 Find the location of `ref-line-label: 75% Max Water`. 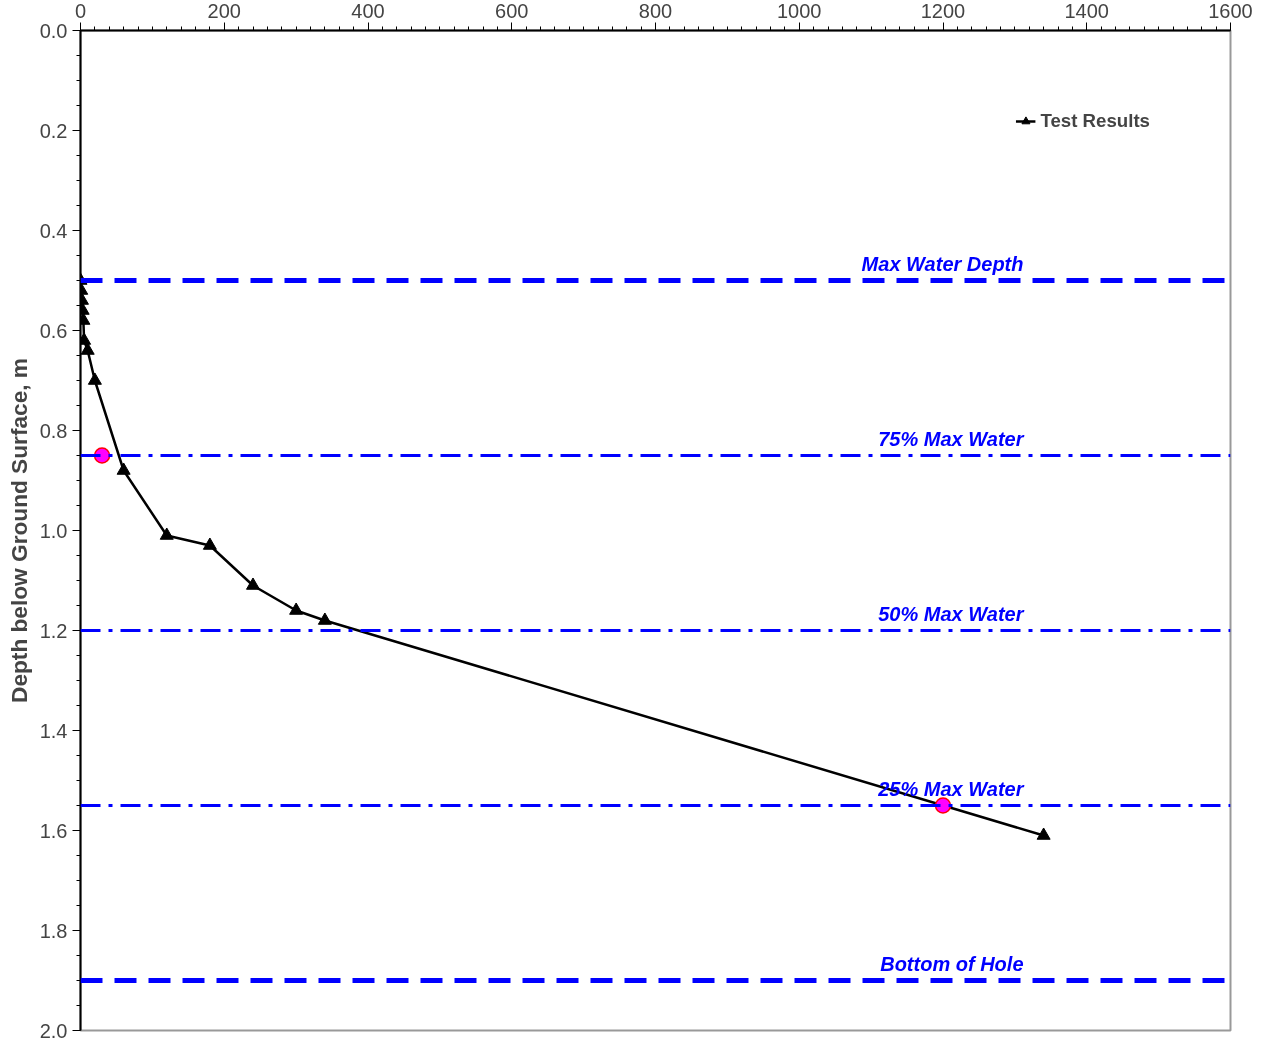

ref-line-label: 75% Max Water is located at coordinates (951, 438).